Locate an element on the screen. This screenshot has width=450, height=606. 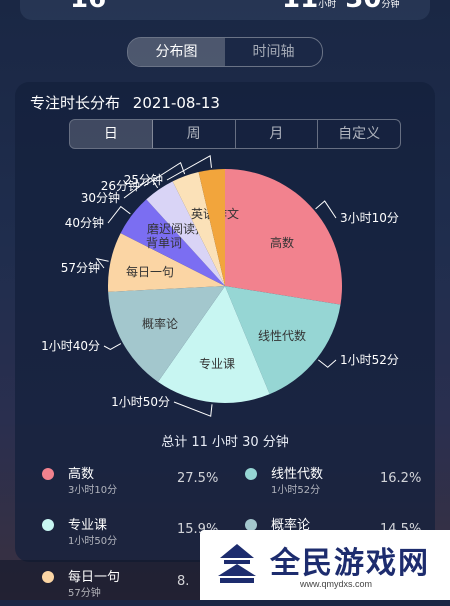
legend-duration: 1小时52分 is located at coordinates (296, 490).